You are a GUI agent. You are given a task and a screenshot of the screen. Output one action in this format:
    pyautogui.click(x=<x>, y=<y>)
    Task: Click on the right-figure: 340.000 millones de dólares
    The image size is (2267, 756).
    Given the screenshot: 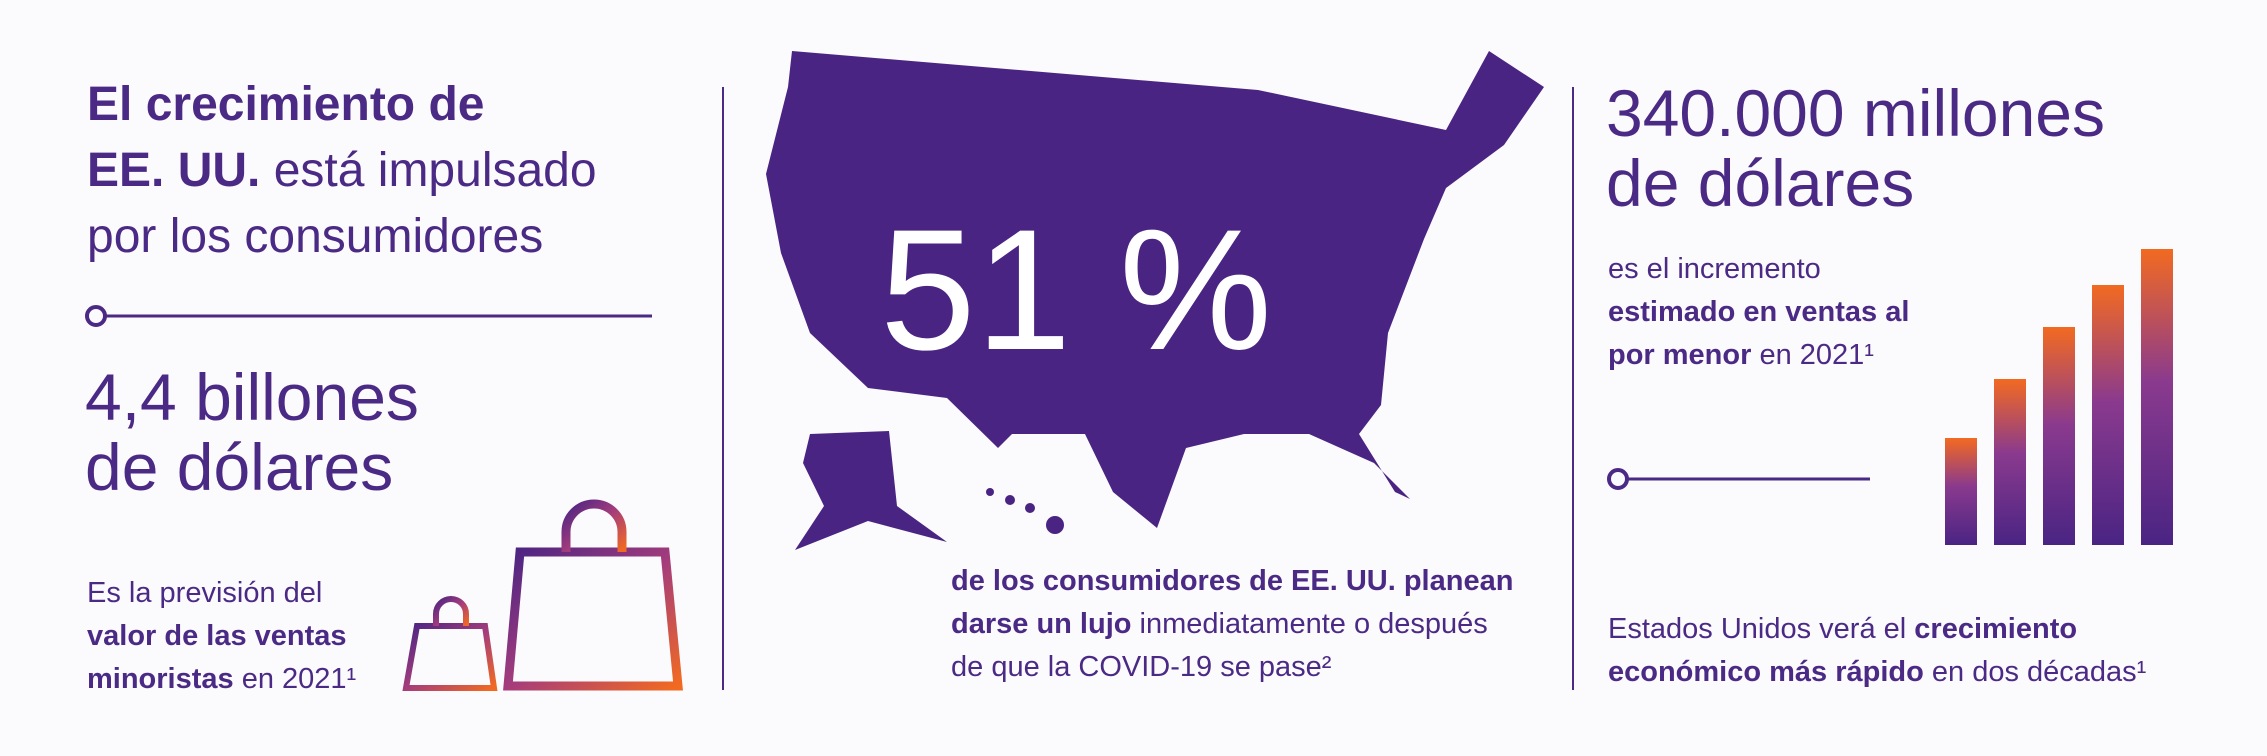 What is the action you would take?
    pyautogui.click(x=1855, y=148)
    